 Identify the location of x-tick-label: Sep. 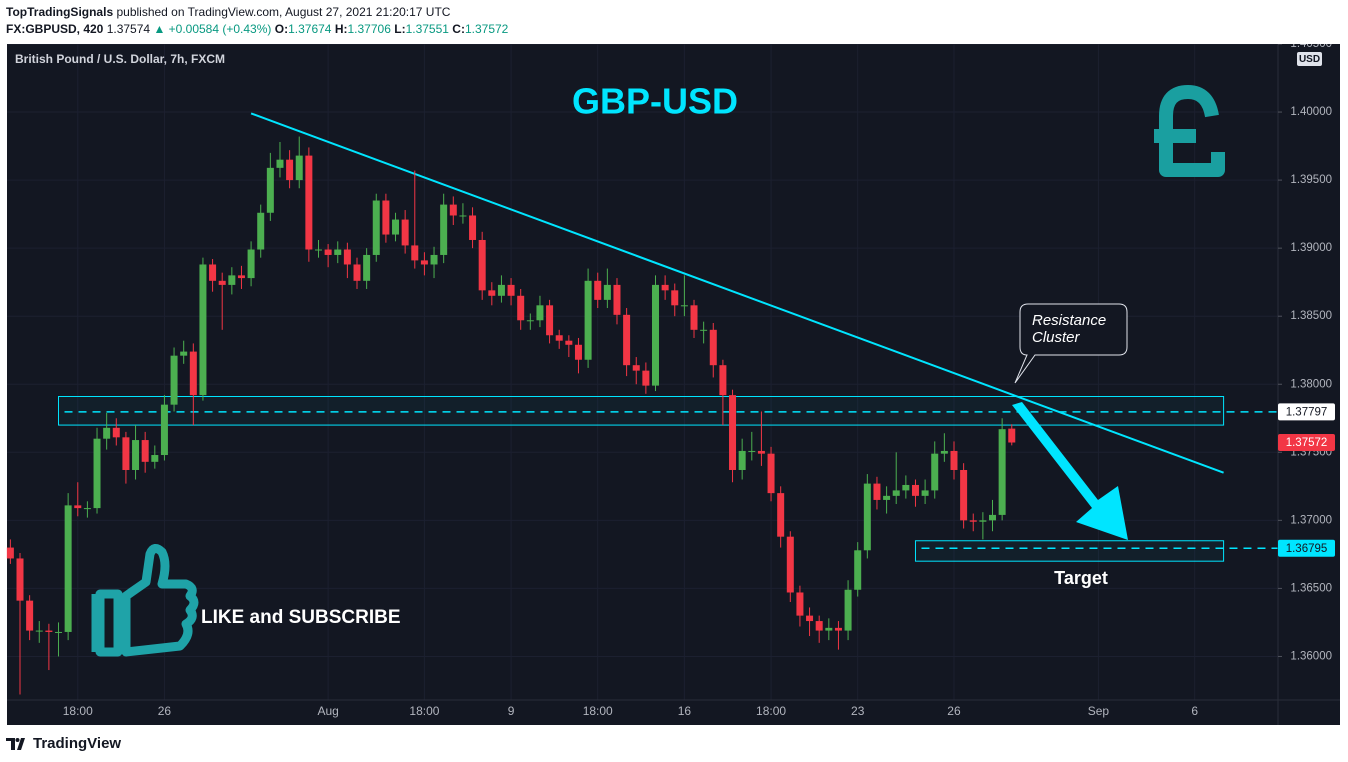
(1099, 711).